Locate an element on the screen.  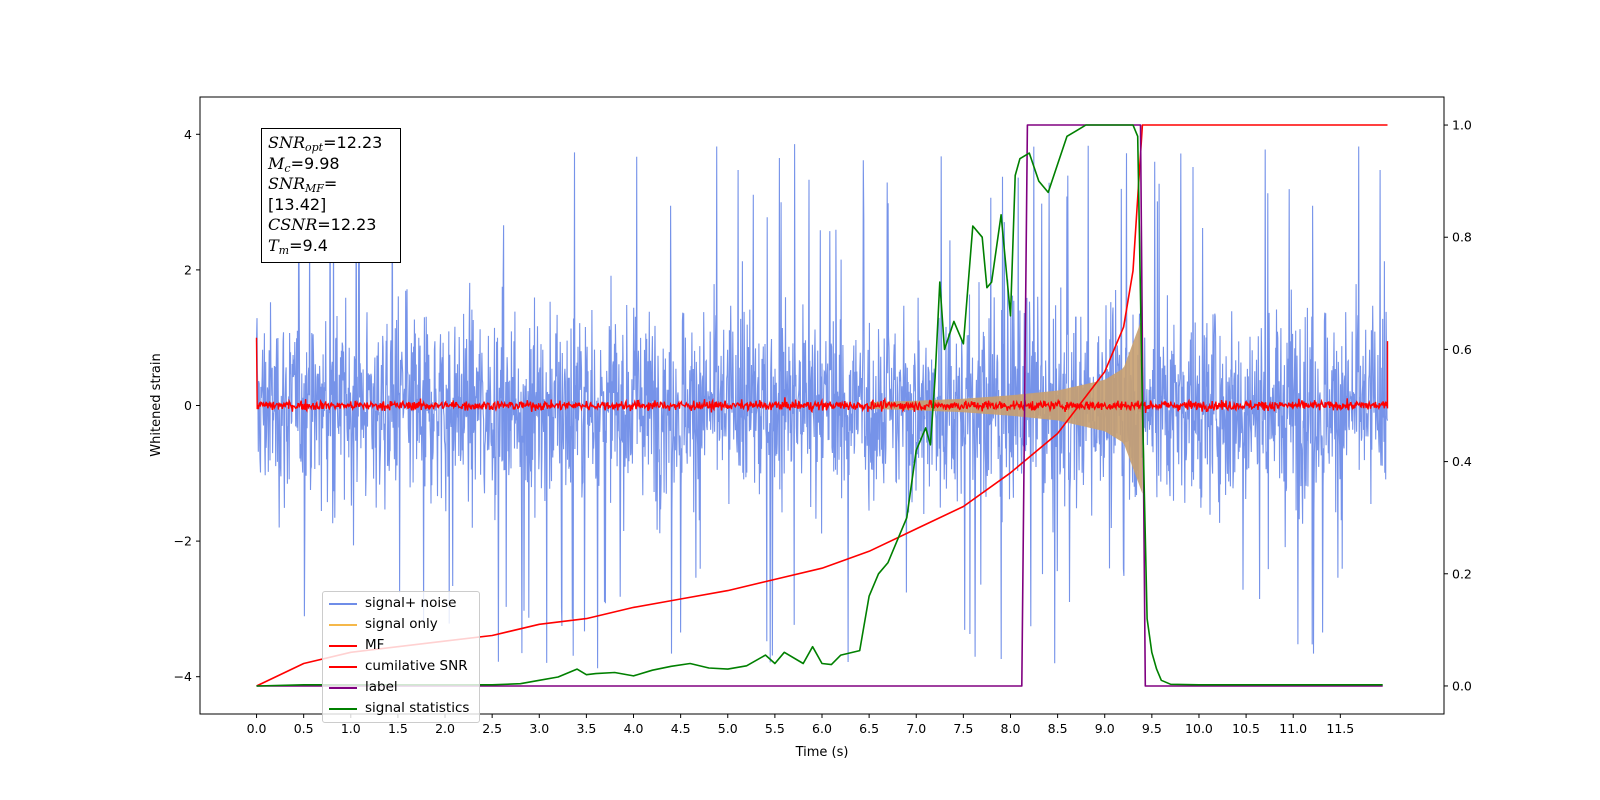
legend-item: signal only is located at coordinates (401, 625).